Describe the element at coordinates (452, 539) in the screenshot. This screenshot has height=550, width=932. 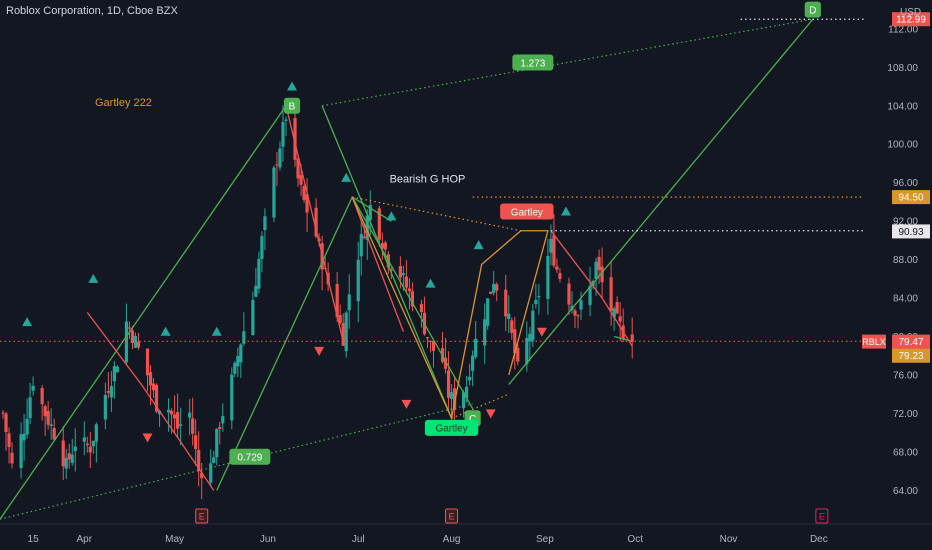
I see `time-tick-label: Aug` at that location.